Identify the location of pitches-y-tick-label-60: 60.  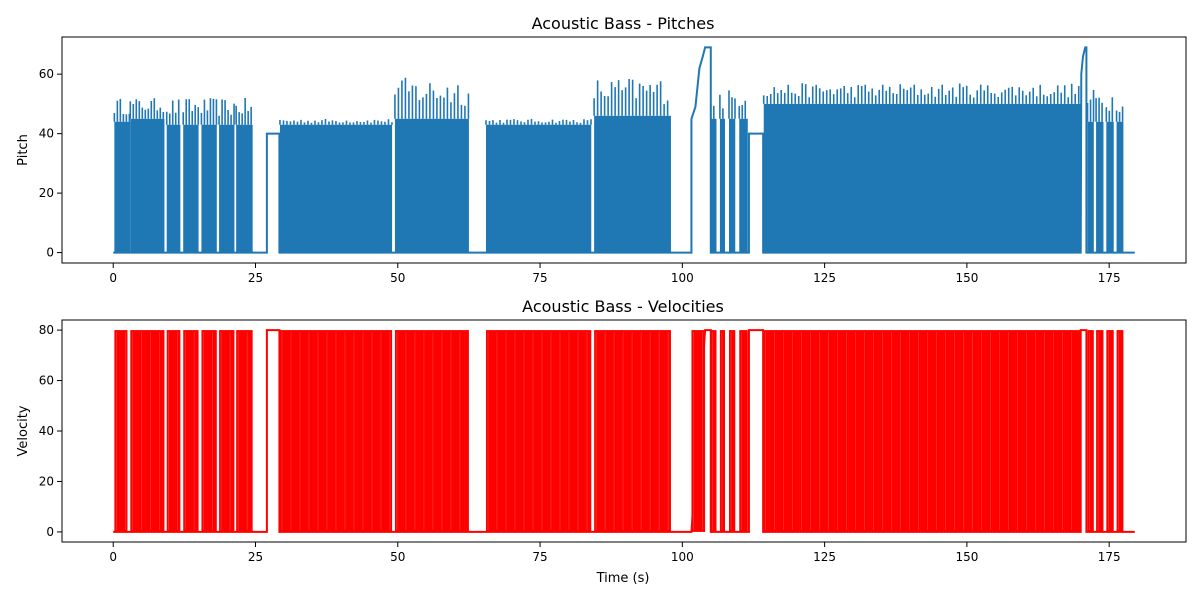
(46, 74).